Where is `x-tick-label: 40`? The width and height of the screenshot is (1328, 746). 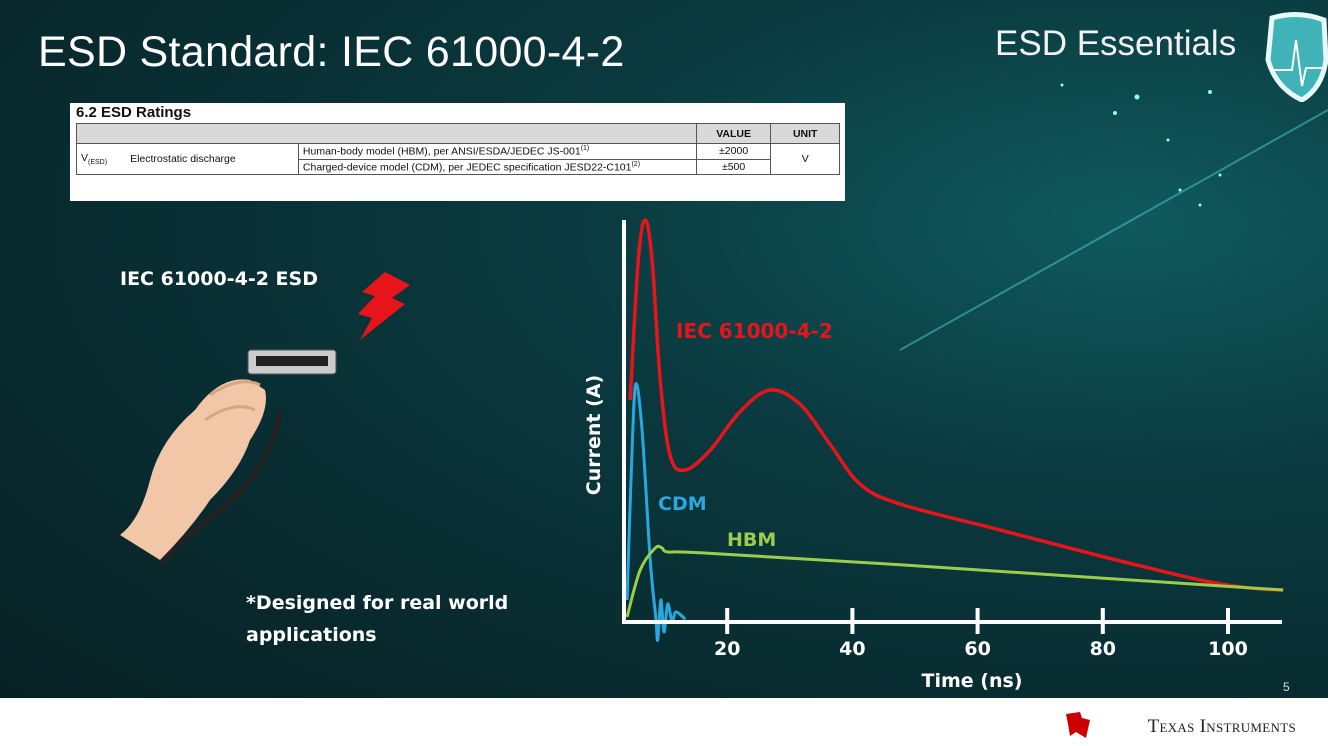 x-tick-label: 40 is located at coordinates (852, 649).